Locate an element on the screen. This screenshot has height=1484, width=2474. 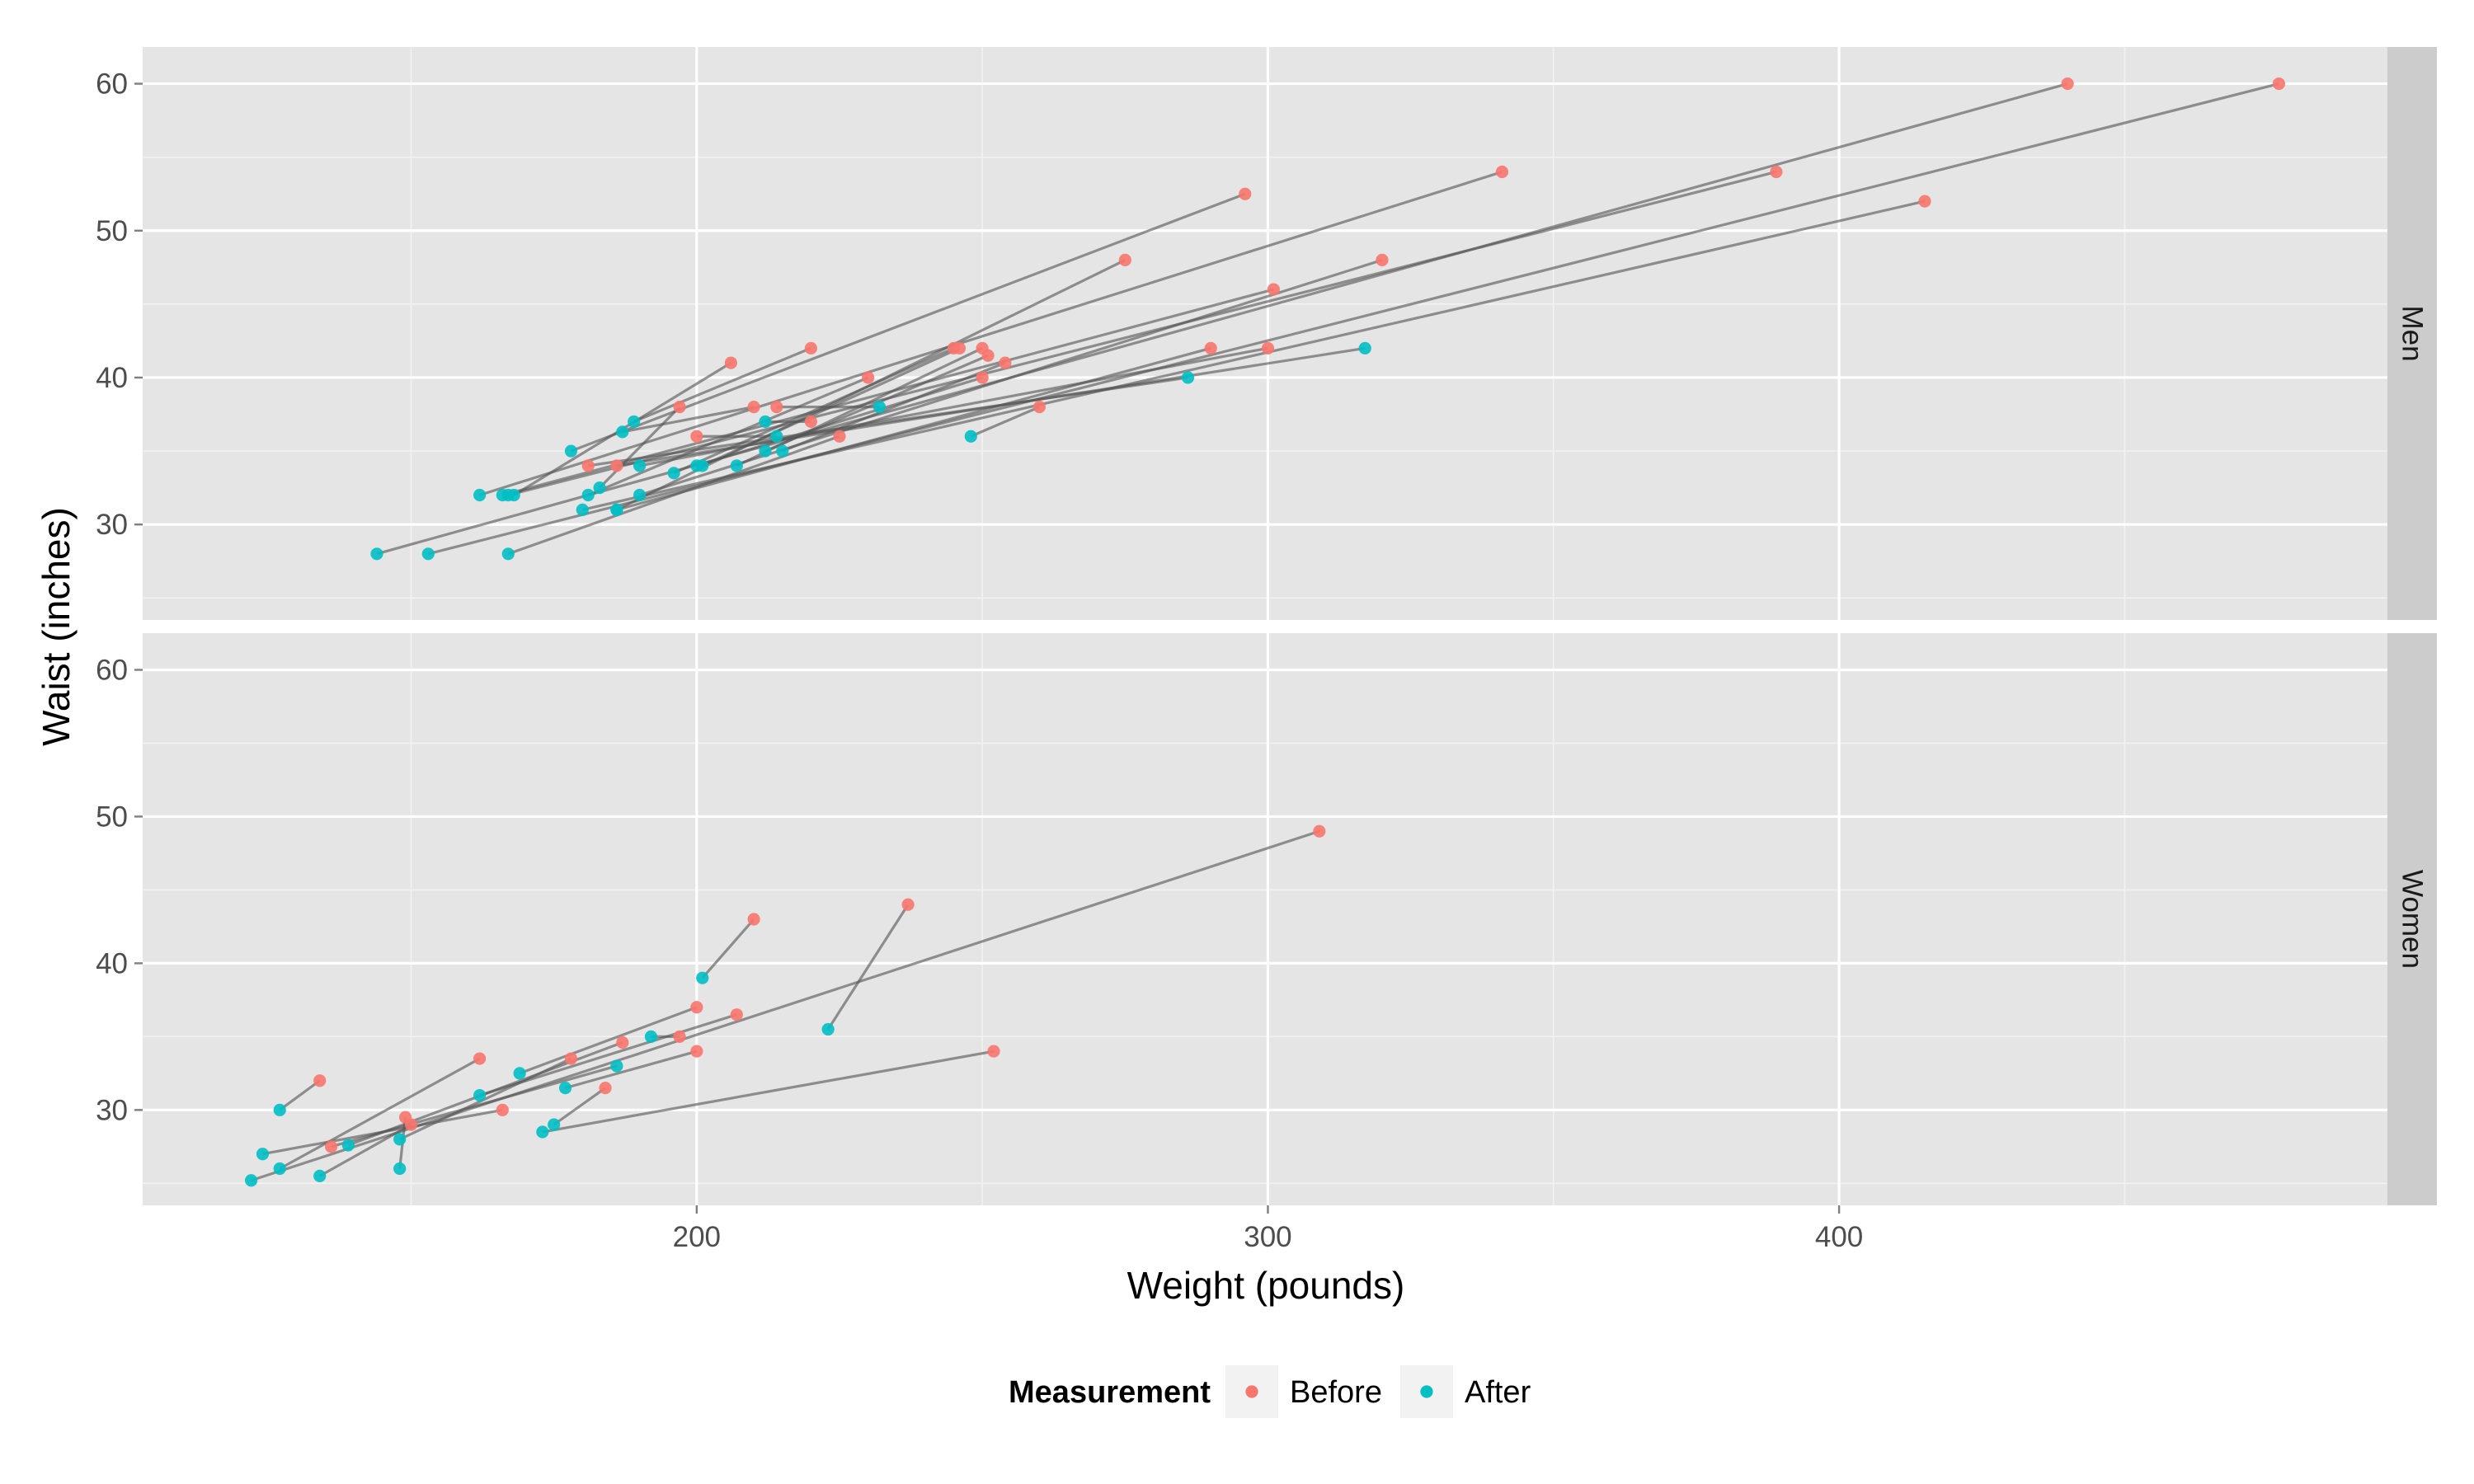
y-tick-label: 30 is located at coordinates (112, 1110).